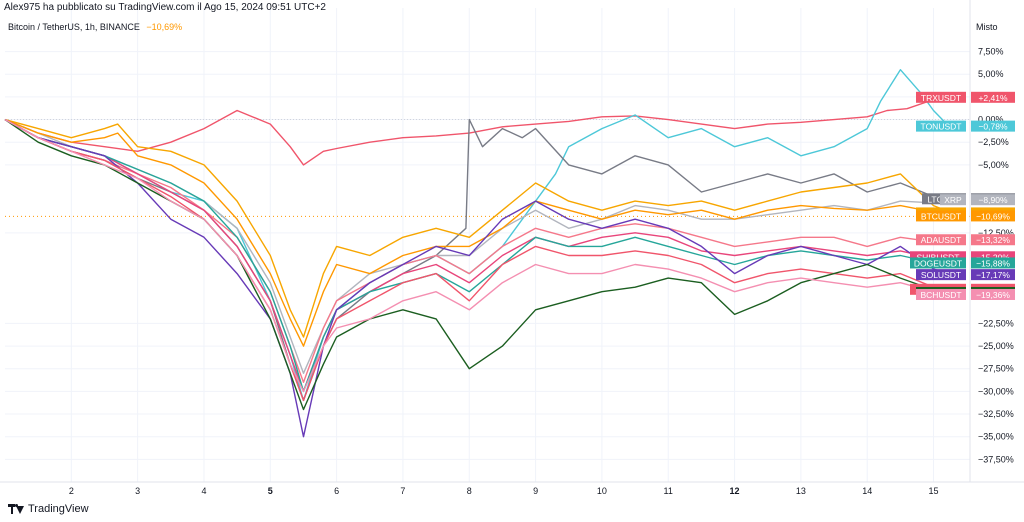 The image size is (1024, 522). I want to click on y-tick-label: −5,00%, so click(993, 165).